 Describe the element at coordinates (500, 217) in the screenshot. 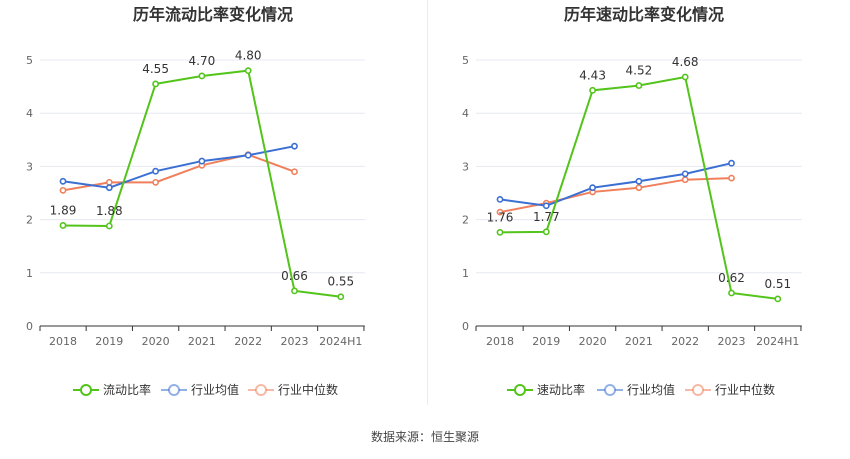

I see `data-label: 1.76` at that location.